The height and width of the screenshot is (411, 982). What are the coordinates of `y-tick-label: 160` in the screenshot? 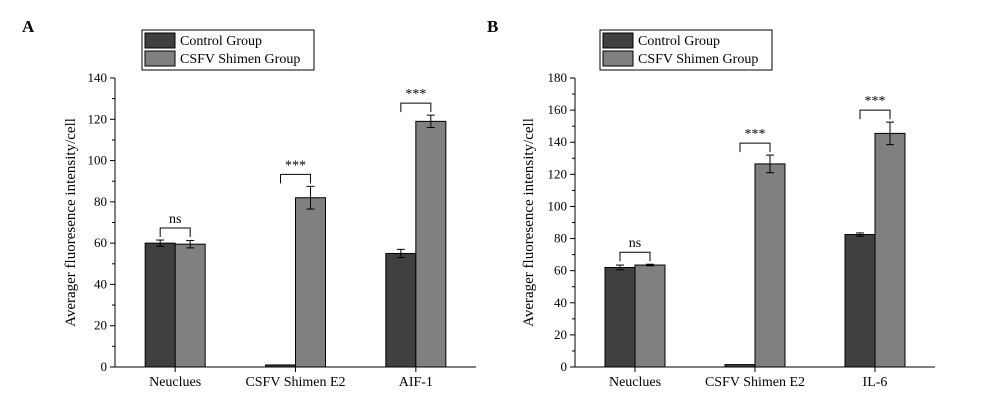 It's located at (558, 109).